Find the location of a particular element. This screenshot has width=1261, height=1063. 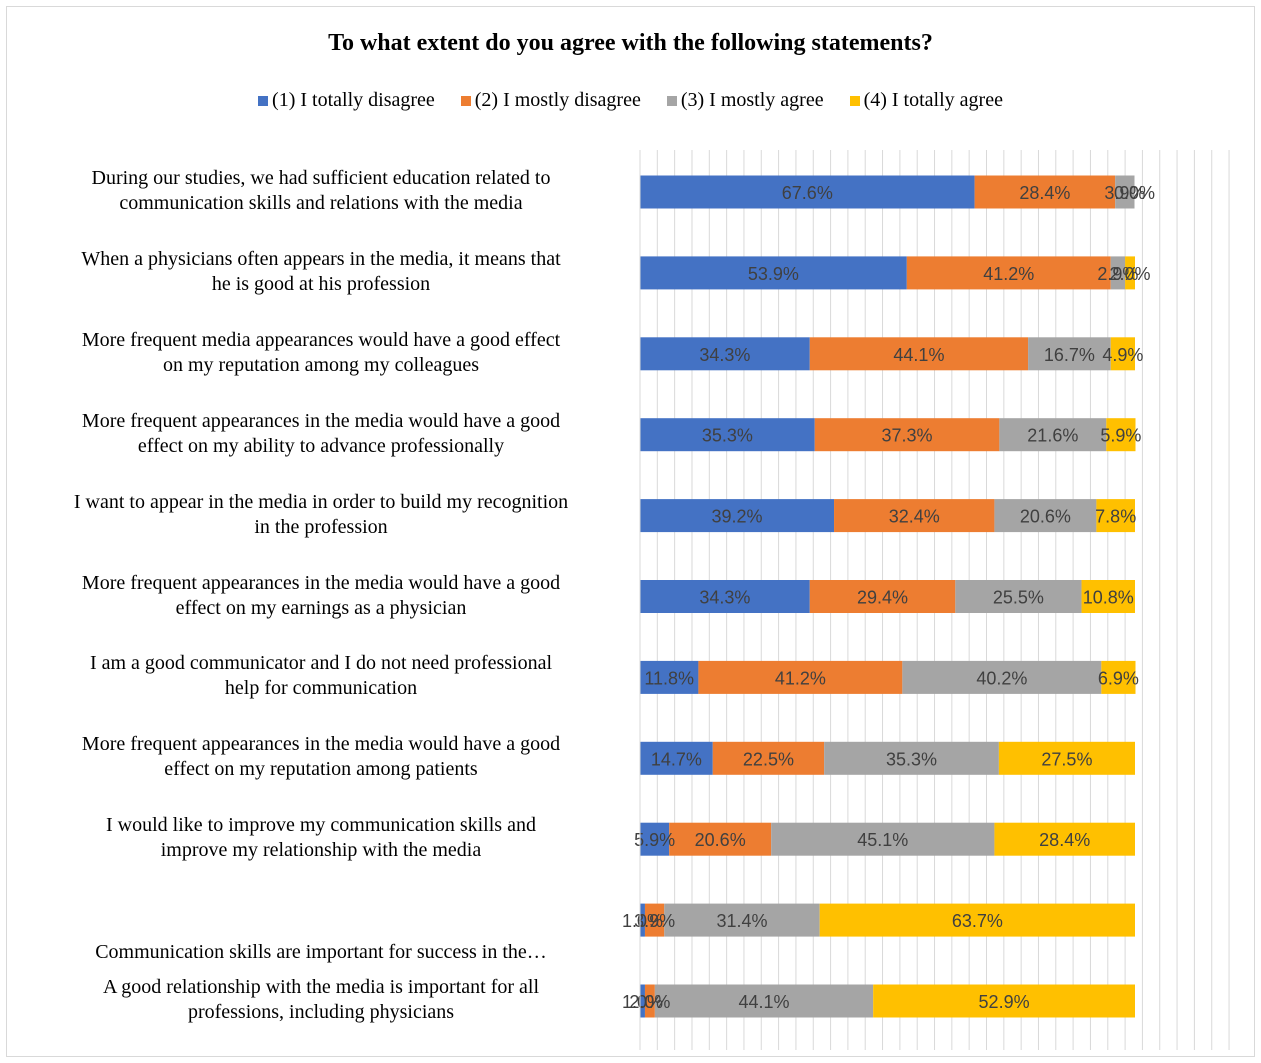

data-label: 40.2% is located at coordinates (1001, 678).